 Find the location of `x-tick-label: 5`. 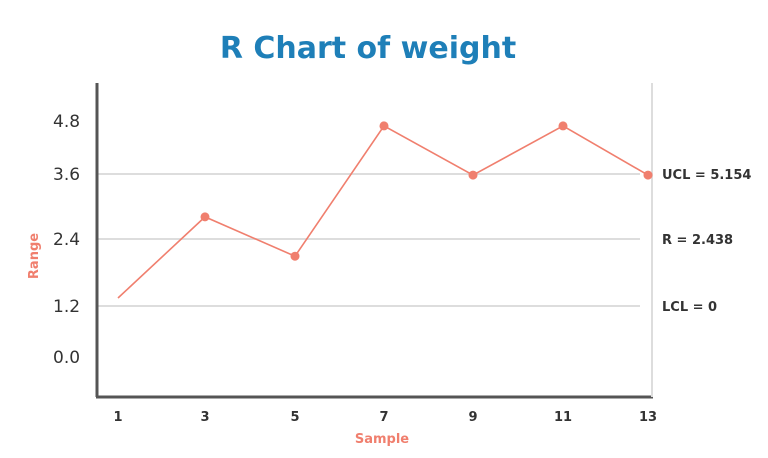

x-tick-label: 5 is located at coordinates (294, 417).